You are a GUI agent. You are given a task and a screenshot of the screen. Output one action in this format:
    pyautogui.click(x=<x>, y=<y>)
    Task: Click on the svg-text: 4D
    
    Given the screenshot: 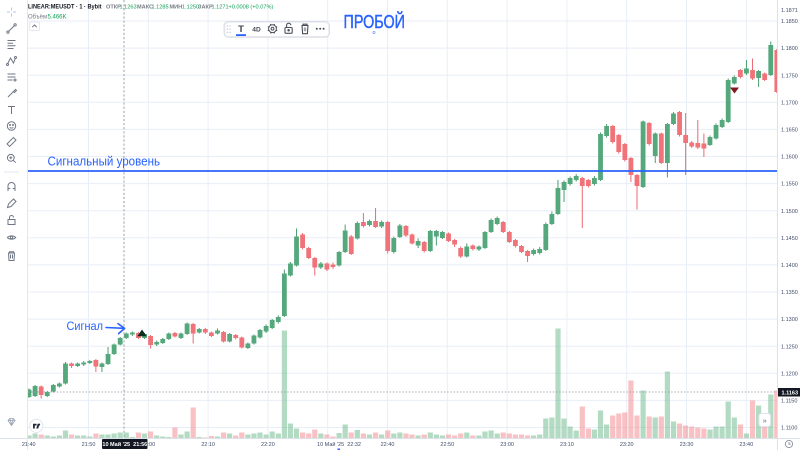 What is the action you would take?
    pyautogui.click(x=256, y=29)
    